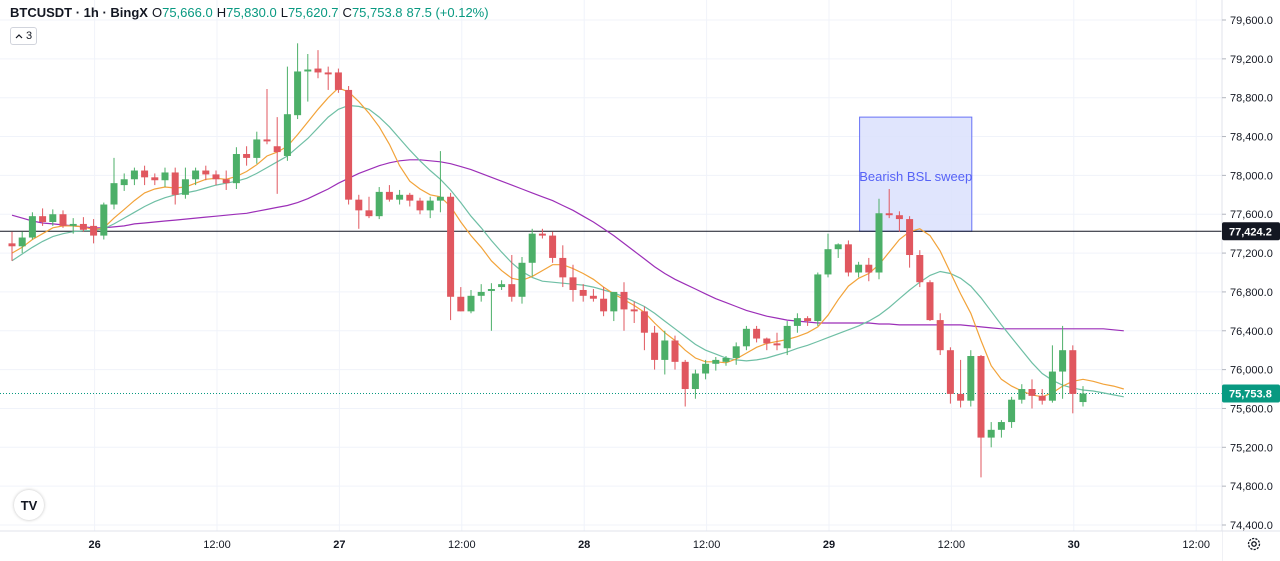 The width and height of the screenshot is (1280, 561). Describe the element at coordinates (1251, 409) in the screenshot. I see `price-tick-label: 75,600.0` at that location.